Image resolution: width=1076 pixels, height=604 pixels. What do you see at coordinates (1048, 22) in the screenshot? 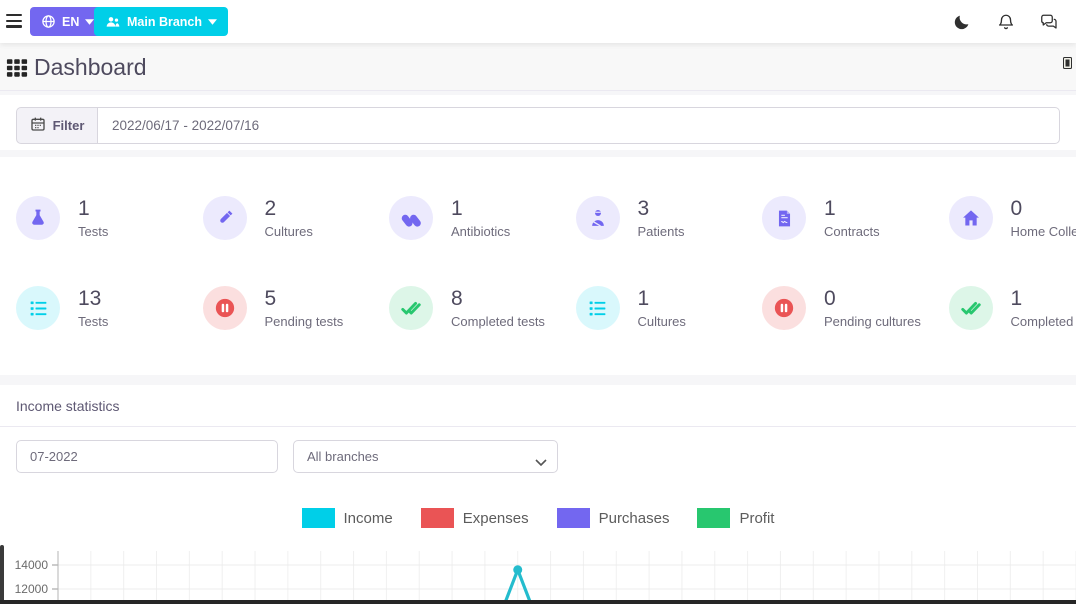
I see `messages-chat-icon` at bounding box center [1048, 22].